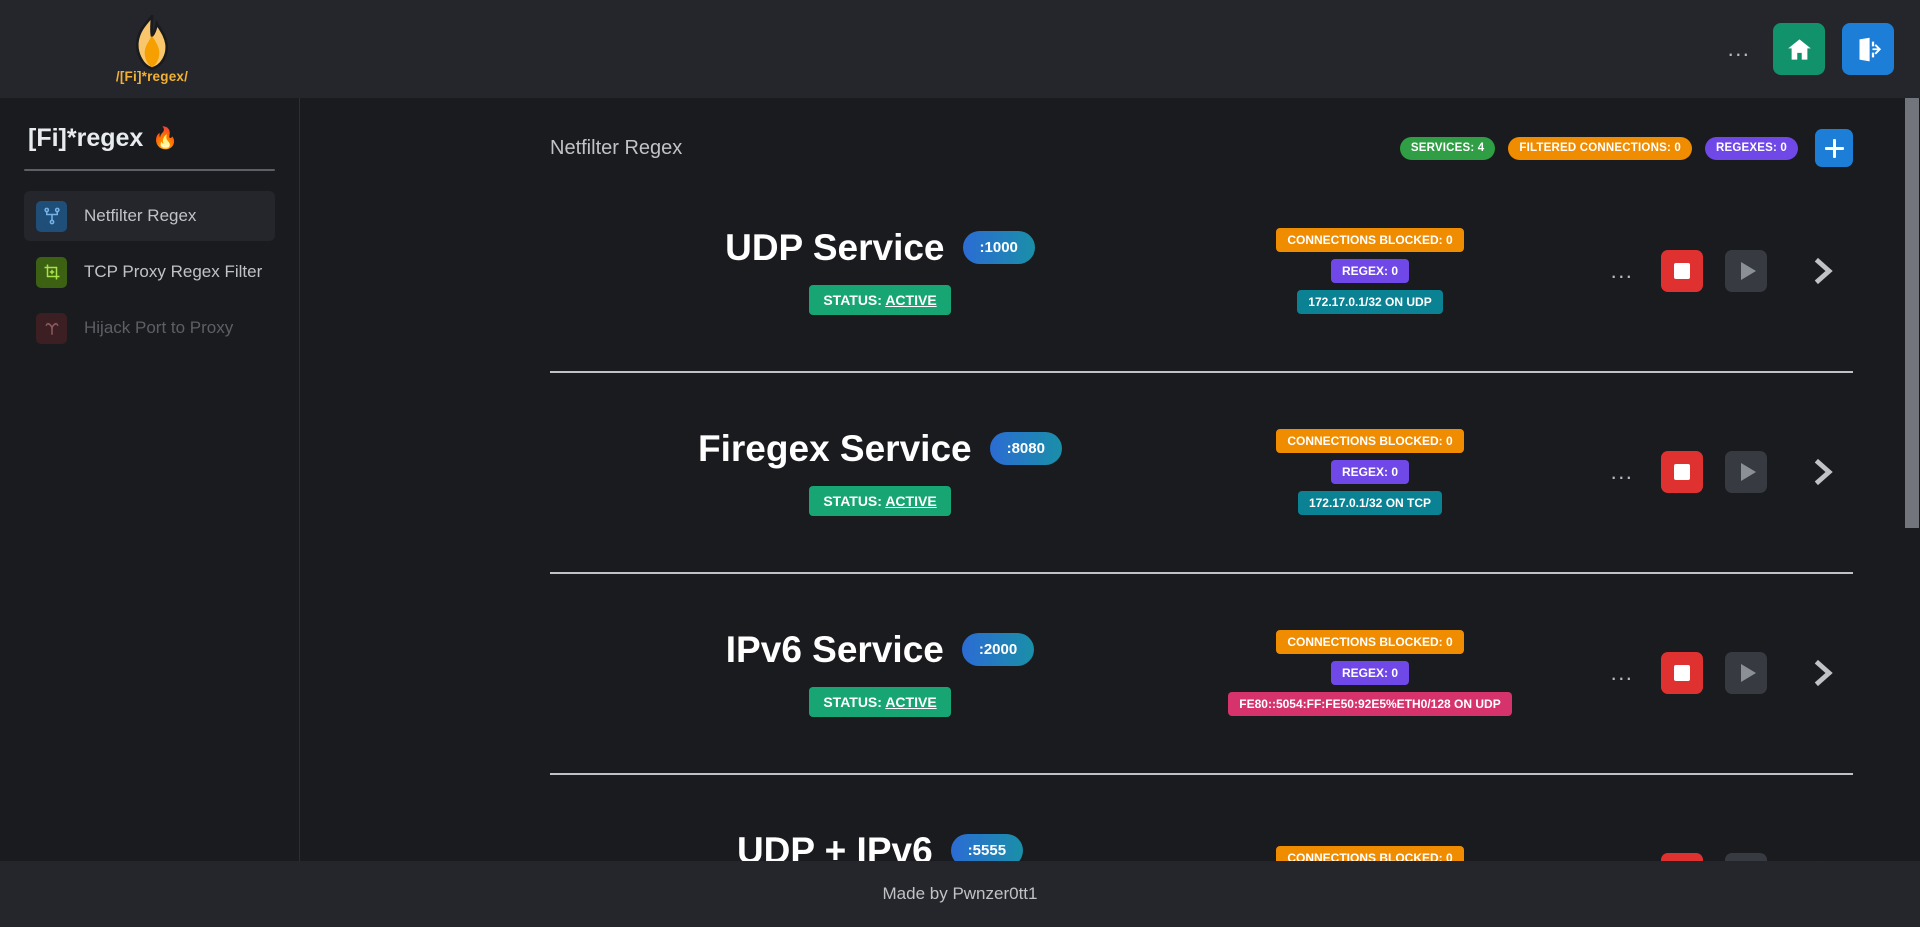 This screenshot has width=1920, height=927. I want to click on service-identity: IPv6 Service :2000 STATUS: ACTIVE, so click(880, 673).